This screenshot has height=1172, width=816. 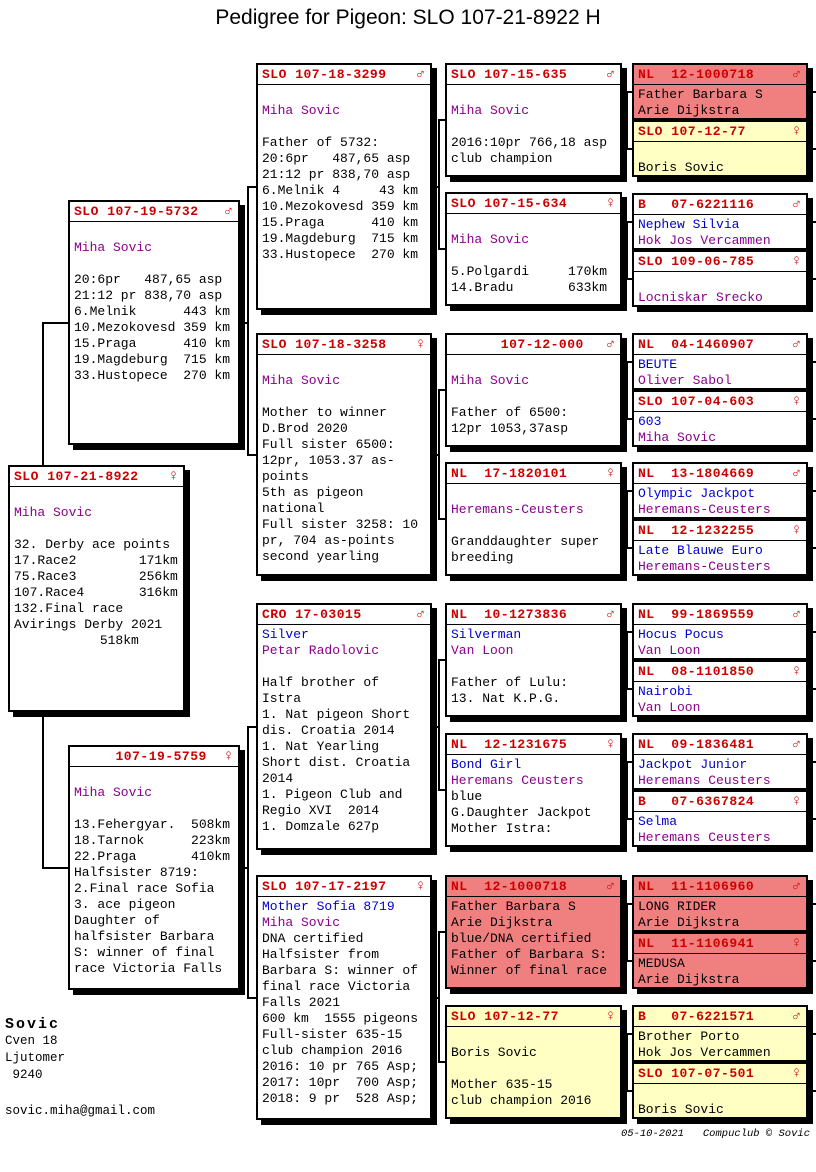 What do you see at coordinates (720, 818) in the screenshot?
I see `pedigree-box-b-07-6367824: B 07-6367824 ♀ Selma Heremans Ceusters` at bounding box center [720, 818].